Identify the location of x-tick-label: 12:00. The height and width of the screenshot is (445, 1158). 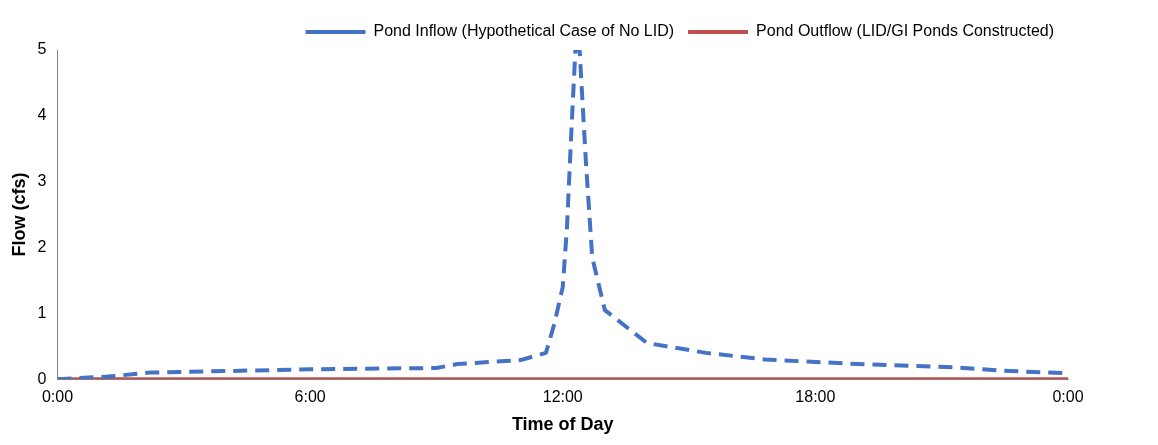
(562, 397).